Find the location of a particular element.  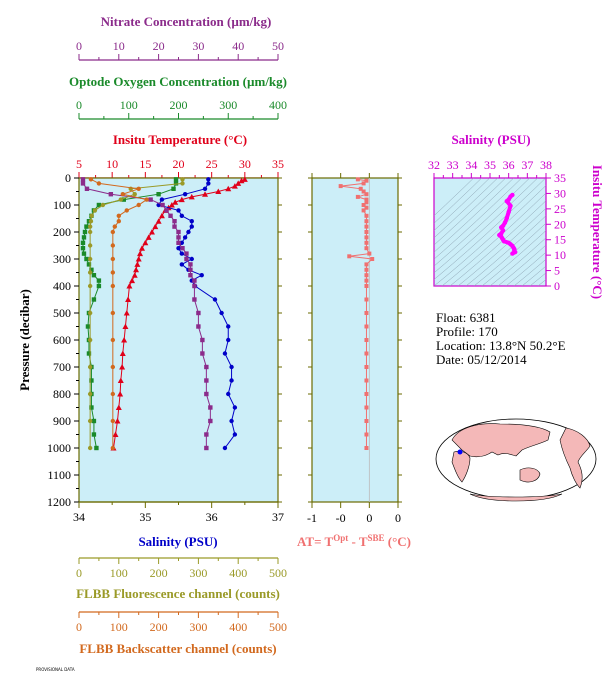

float-location-marker is located at coordinates (460, 452).